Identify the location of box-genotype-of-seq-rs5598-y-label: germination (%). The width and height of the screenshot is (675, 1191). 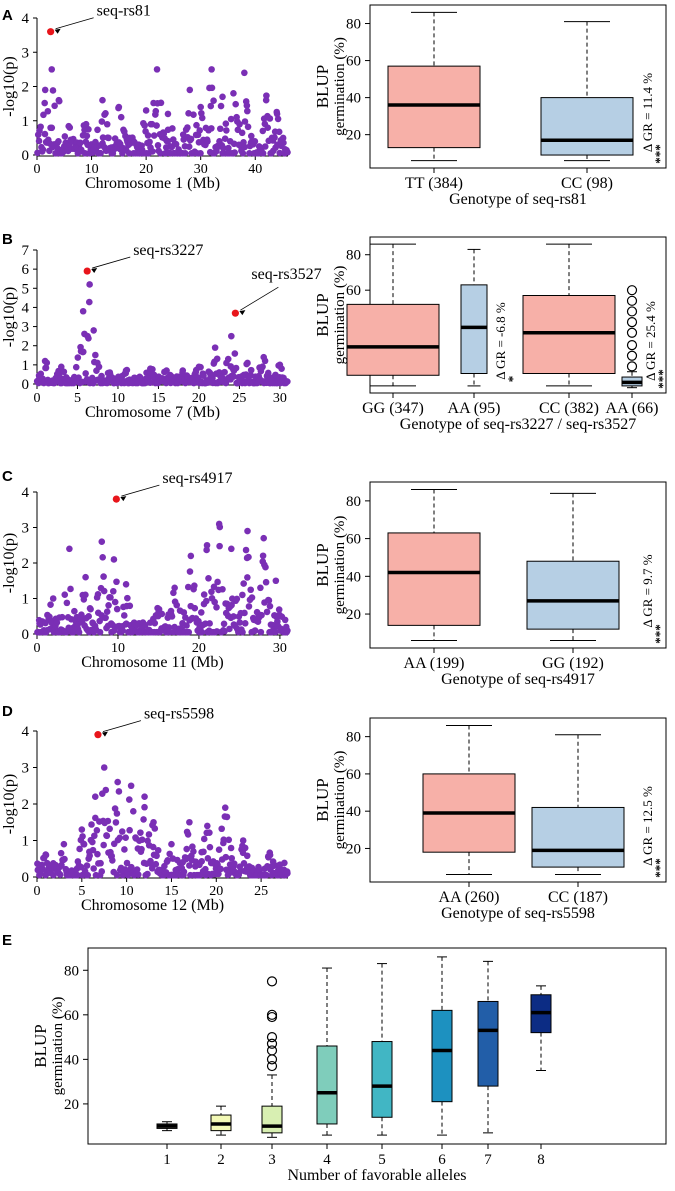
(340, 800).